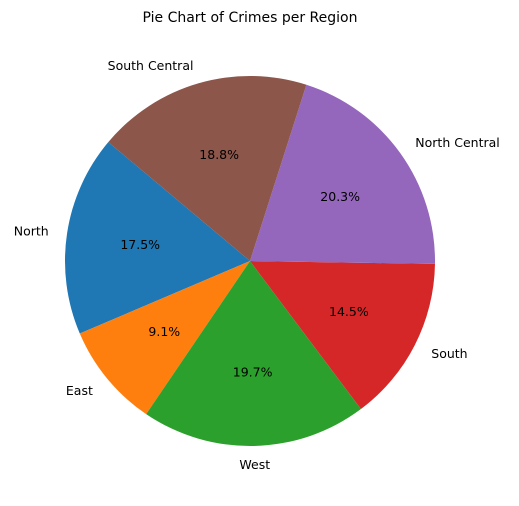 The width and height of the screenshot is (519, 506). I want to click on slice-percent-south: 14.5%, so click(349, 311).